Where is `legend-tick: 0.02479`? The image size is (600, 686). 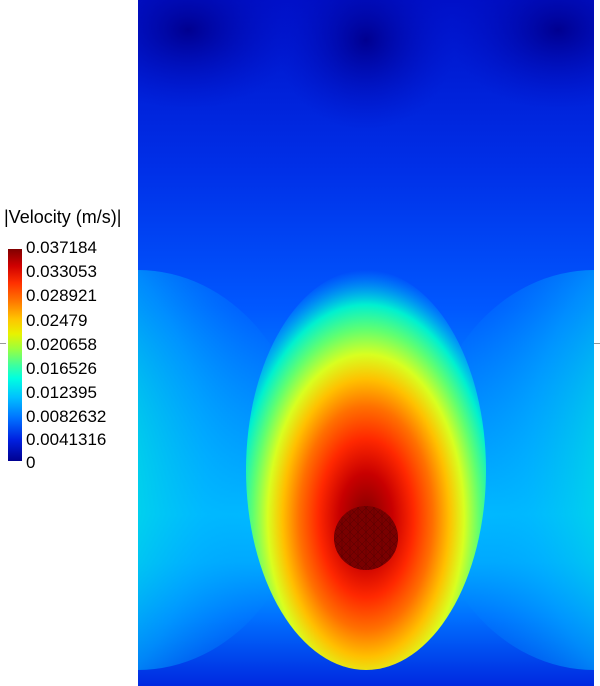 legend-tick: 0.02479 is located at coordinates (57, 320).